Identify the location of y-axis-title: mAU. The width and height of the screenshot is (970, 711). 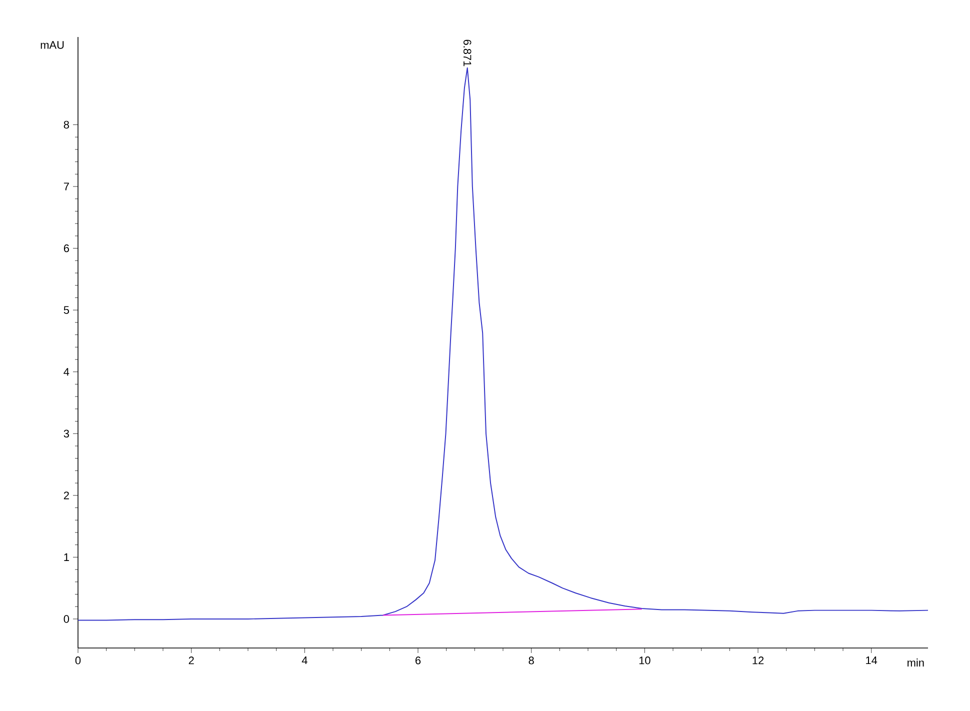
(52, 45).